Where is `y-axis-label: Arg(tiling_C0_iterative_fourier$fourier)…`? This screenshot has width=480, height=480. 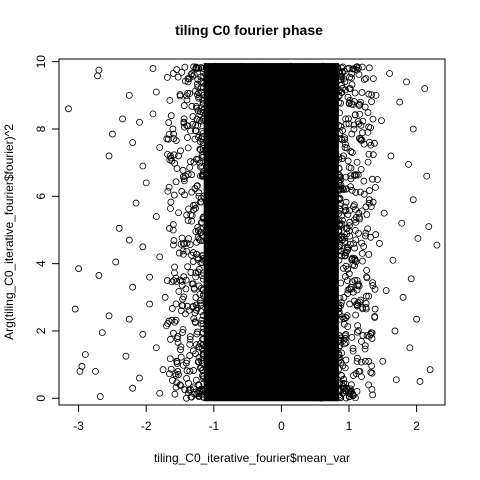 y-axis-label: Arg(tiling_C0_iterative_fourier$fourier)… is located at coordinates (9, 232).